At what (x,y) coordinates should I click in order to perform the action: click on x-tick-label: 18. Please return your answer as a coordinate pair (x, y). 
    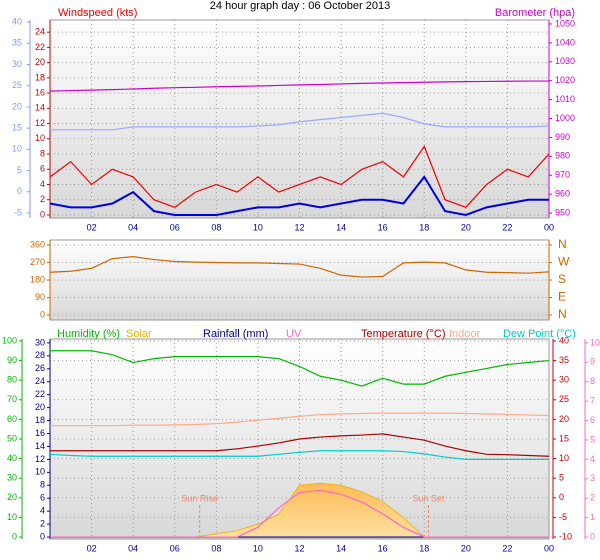
    Looking at the image, I should click on (424, 548).